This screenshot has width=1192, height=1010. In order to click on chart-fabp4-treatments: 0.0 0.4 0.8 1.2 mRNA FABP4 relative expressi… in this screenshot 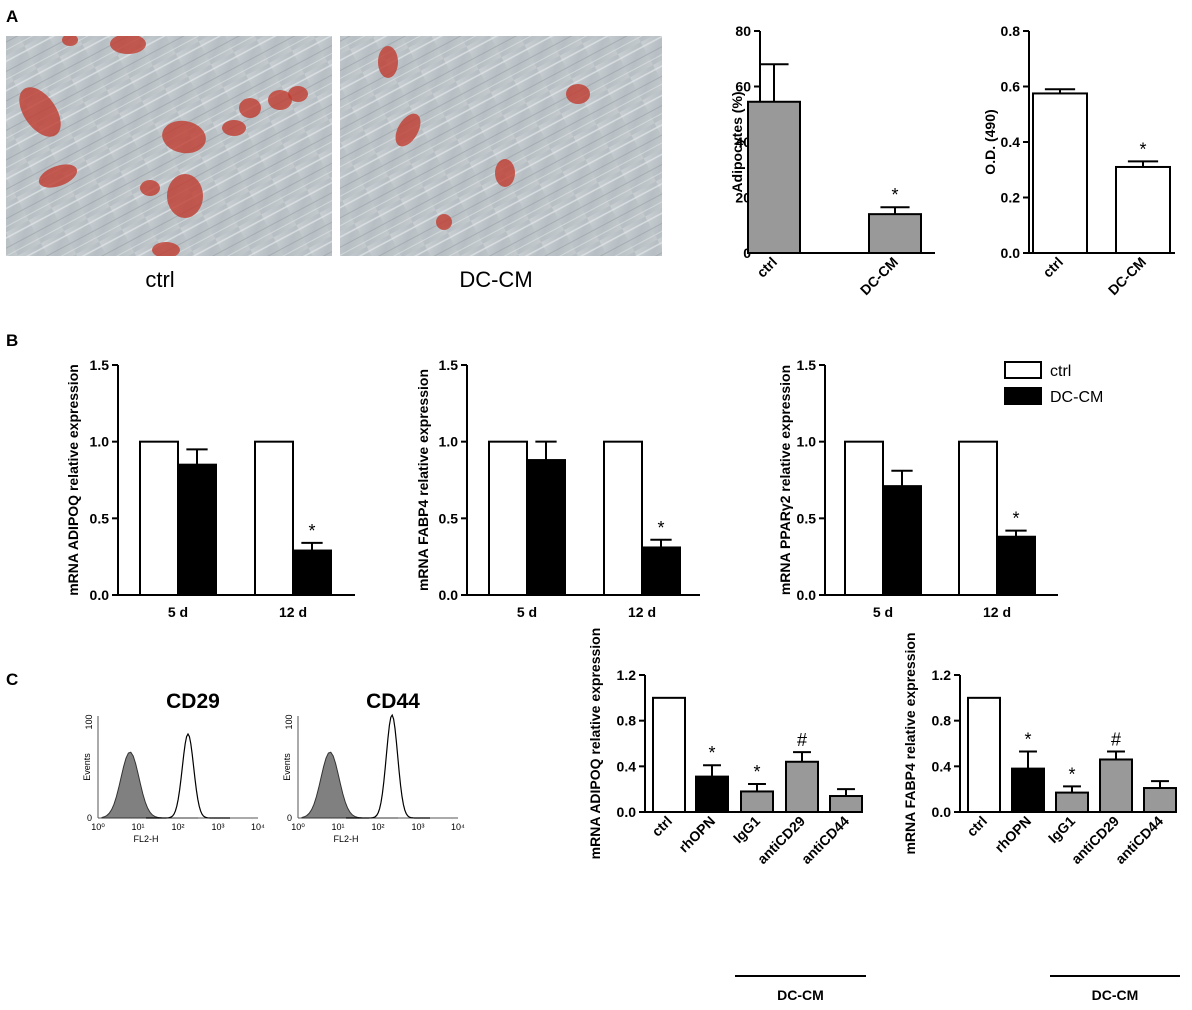, I will do `click(1041, 817)`.